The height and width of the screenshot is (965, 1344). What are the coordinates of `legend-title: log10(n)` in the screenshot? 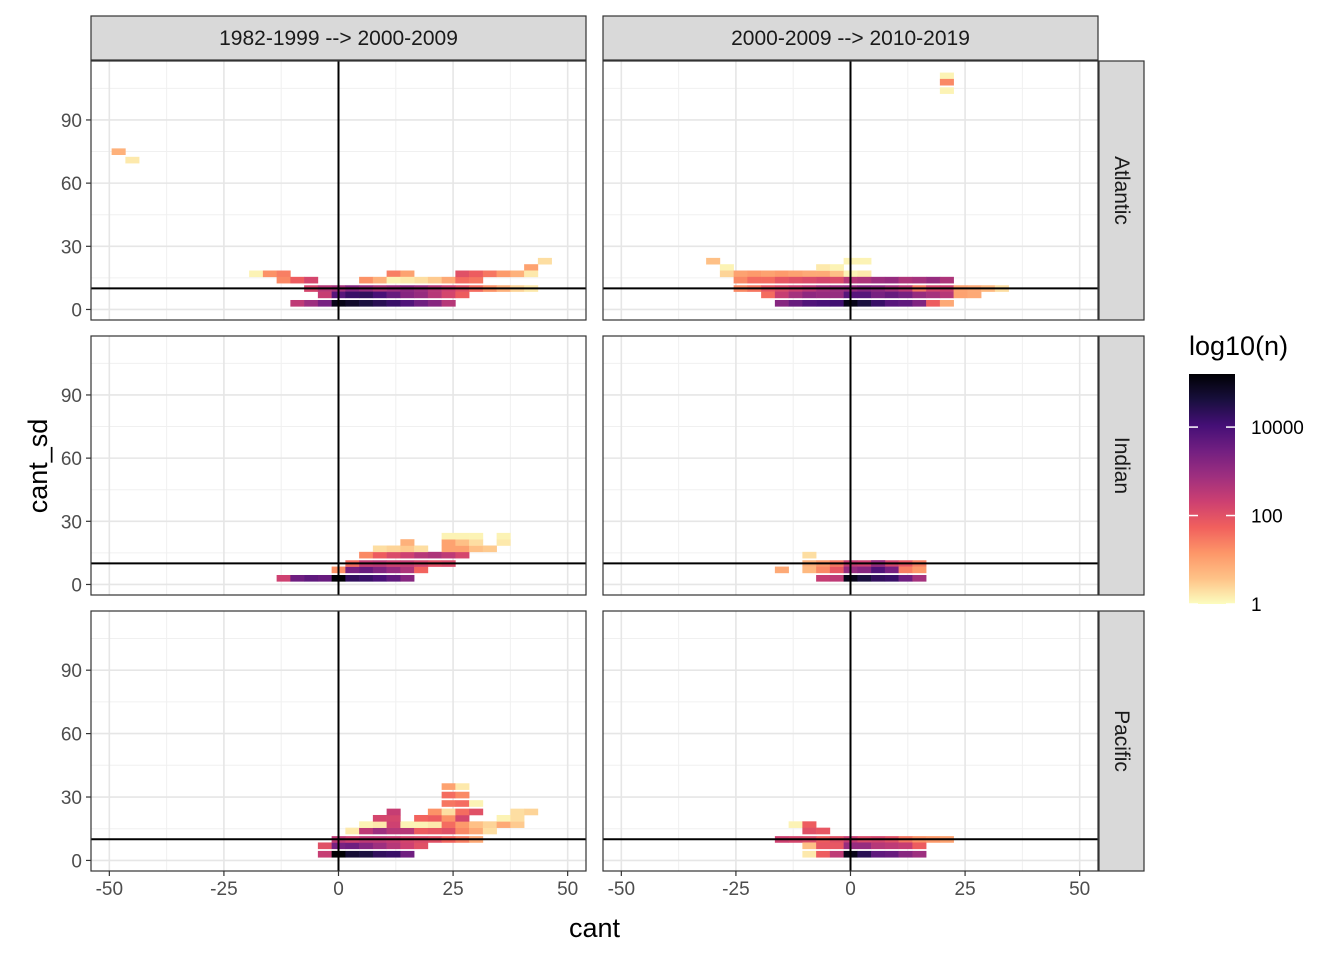 It's located at (1238, 346).